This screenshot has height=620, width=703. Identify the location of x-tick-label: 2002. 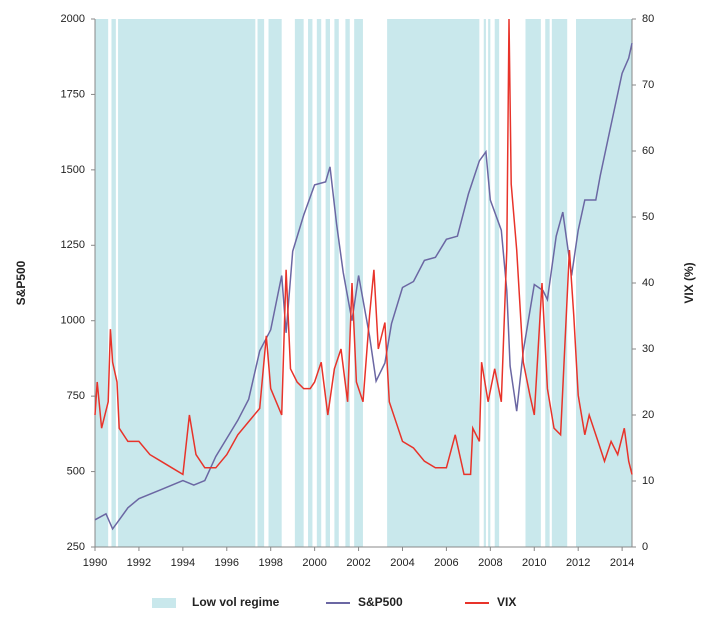
(358, 563).